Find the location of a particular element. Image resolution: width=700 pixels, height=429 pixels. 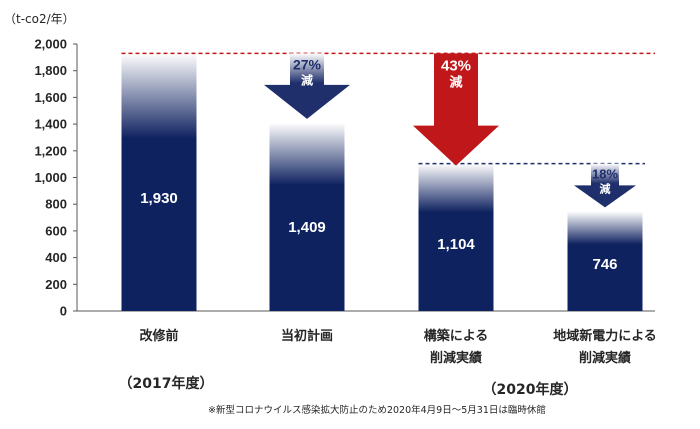

value-label: 1,409 is located at coordinates (307, 227).